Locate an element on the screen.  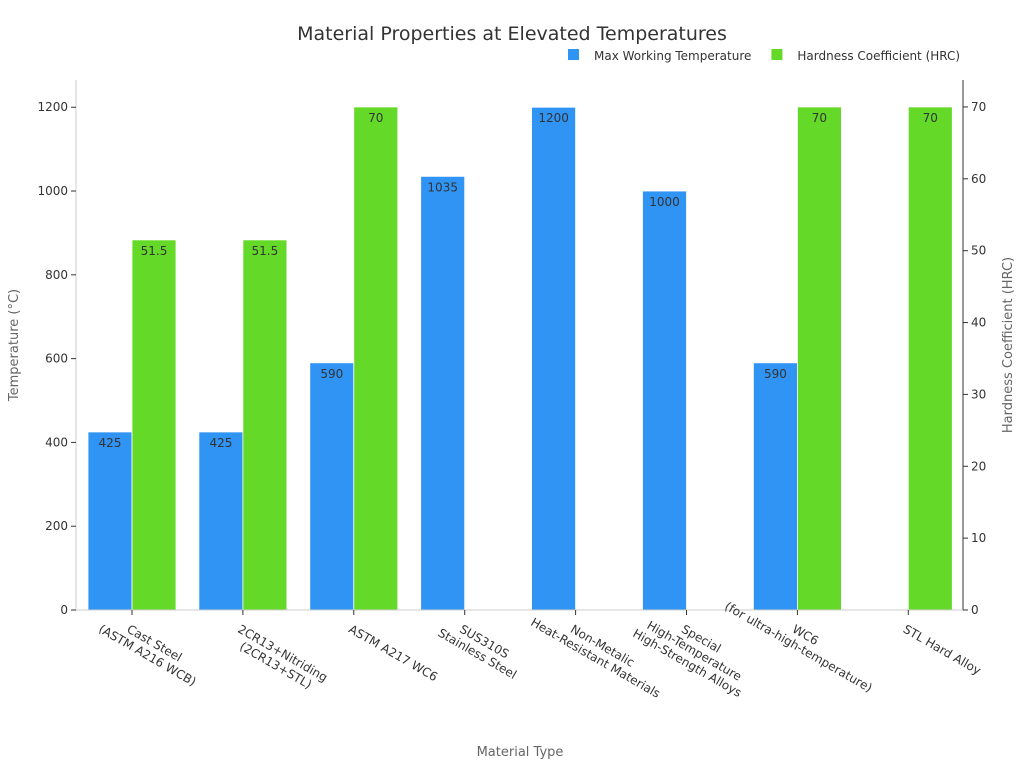
y2-tick-label: 70 is located at coordinates (978, 107).